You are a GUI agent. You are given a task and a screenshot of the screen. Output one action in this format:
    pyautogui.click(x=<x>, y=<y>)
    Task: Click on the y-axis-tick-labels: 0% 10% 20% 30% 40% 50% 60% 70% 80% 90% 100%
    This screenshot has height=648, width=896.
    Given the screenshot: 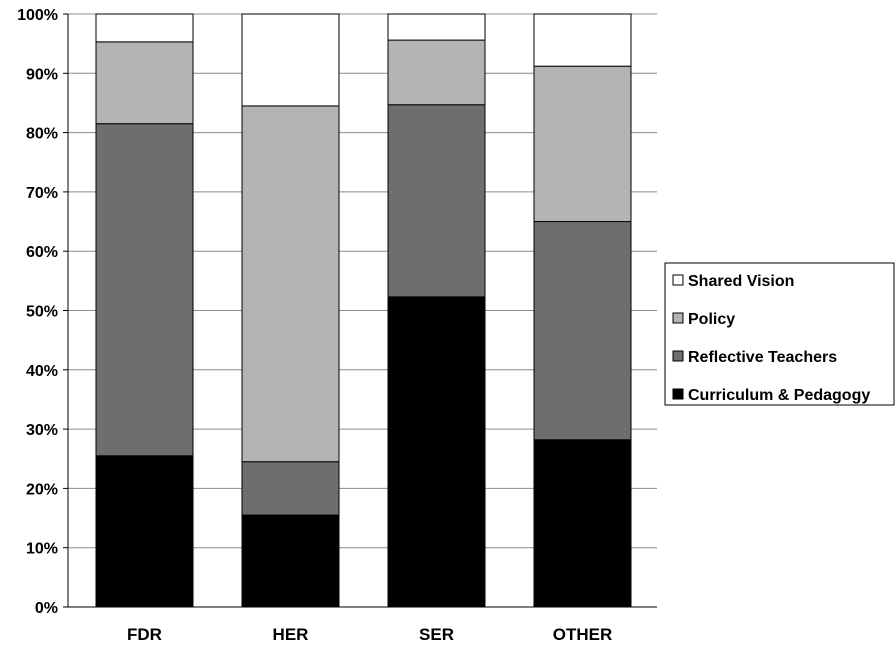 What is the action you would take?
    pyautogui.click(x=37, y=312)
    